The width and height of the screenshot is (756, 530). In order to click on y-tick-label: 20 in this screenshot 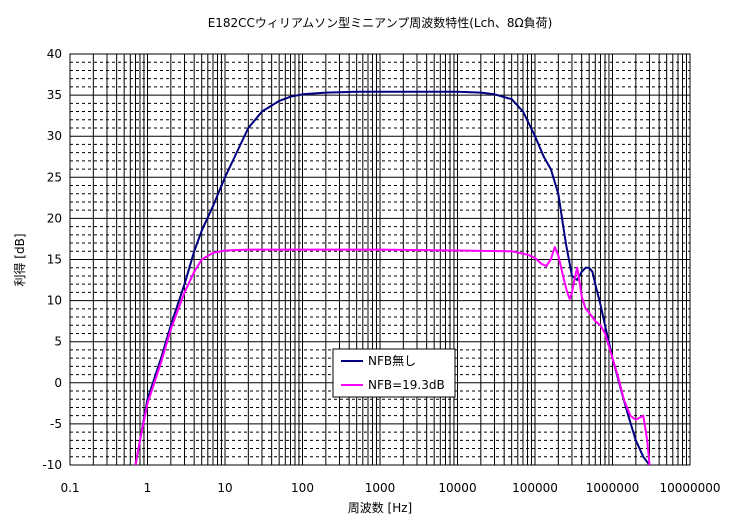, I will do `click(54, 218)`.